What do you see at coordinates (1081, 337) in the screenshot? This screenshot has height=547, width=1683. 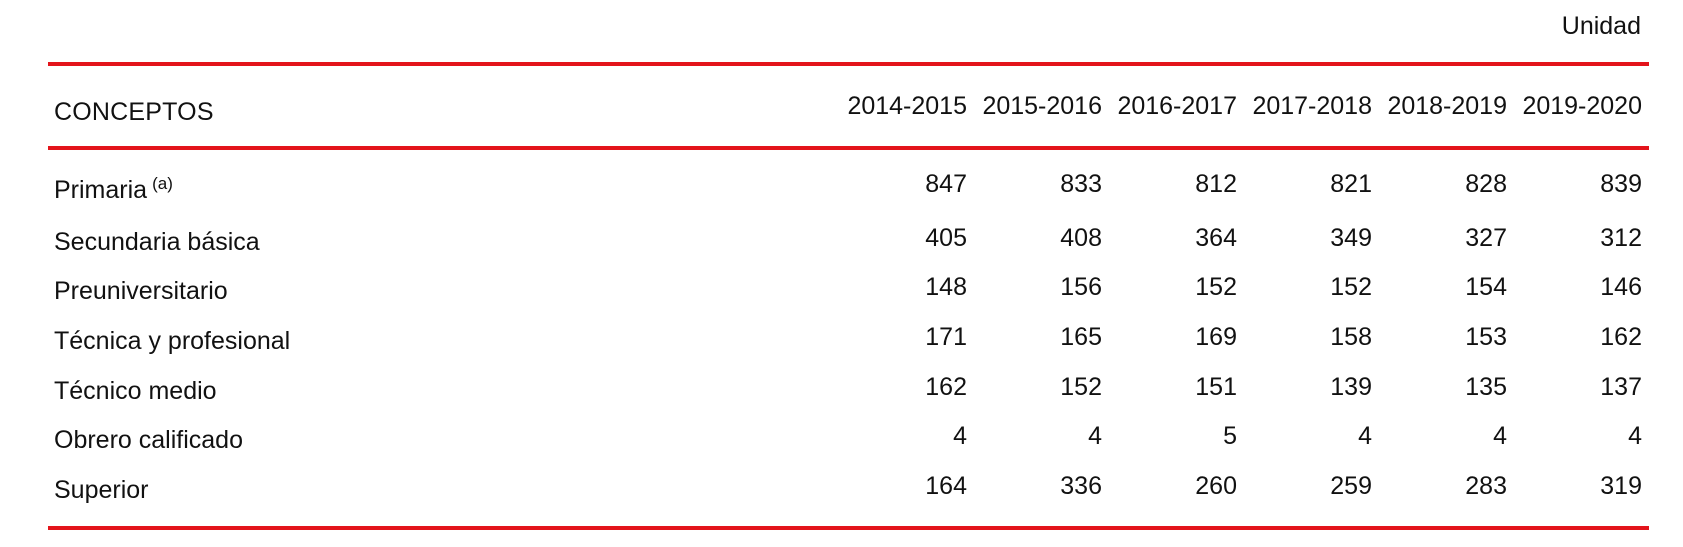 I see `table-cell: 165` at bounding box center [1081, 337].